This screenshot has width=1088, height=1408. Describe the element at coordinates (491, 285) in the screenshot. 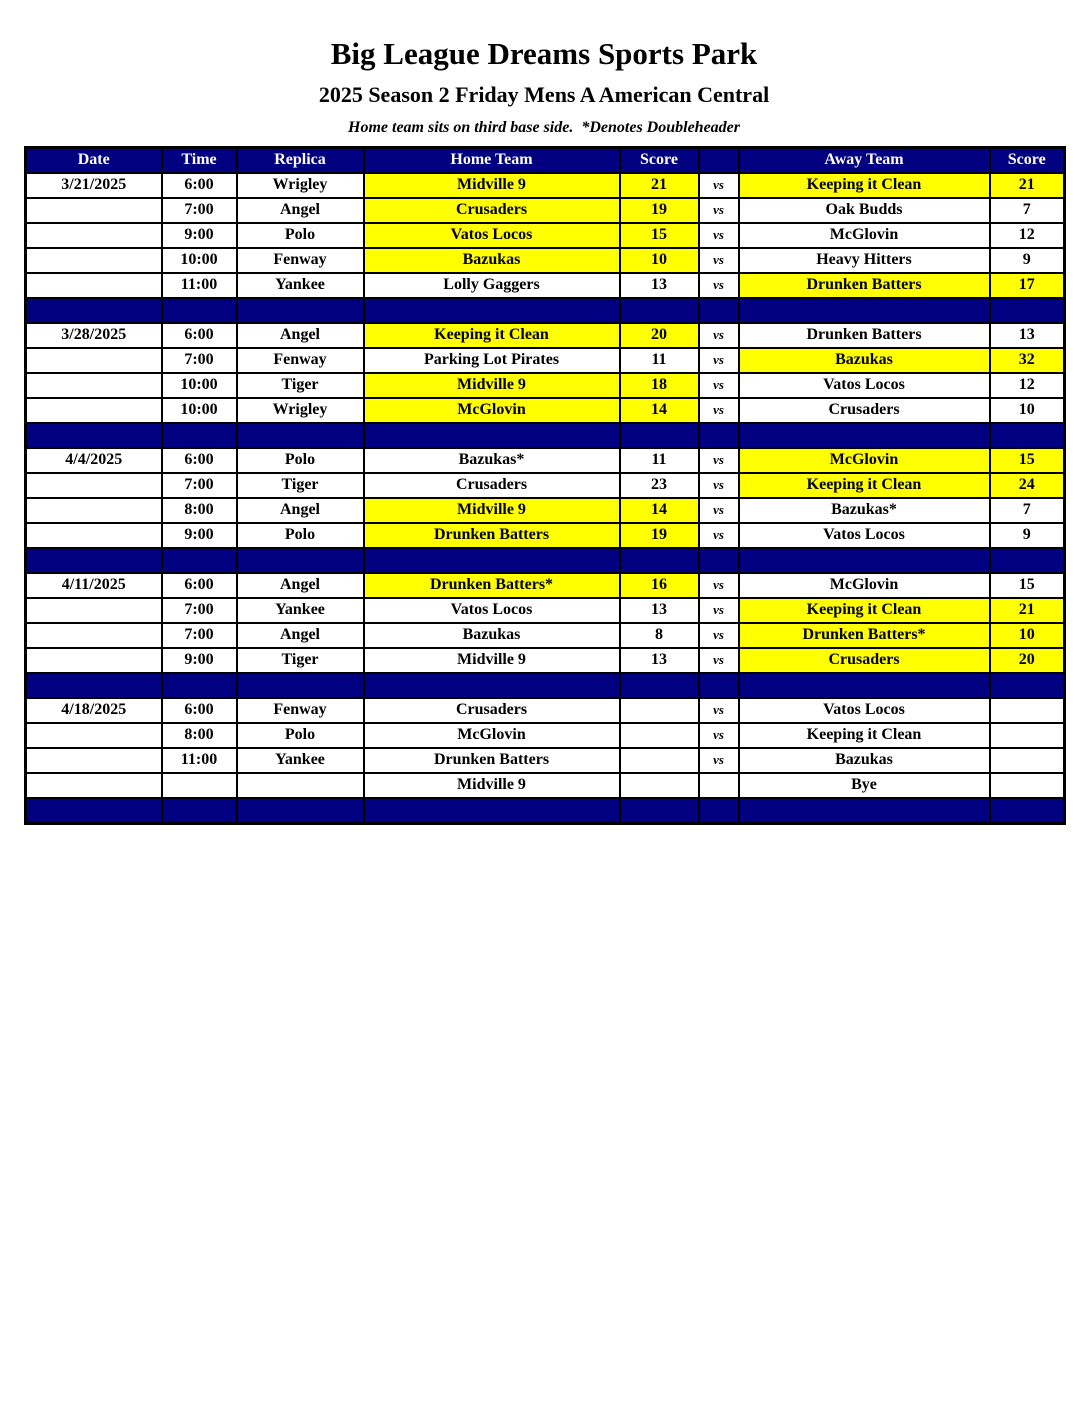

I see `home-team-cell: Lolly Gaggers` at that location.